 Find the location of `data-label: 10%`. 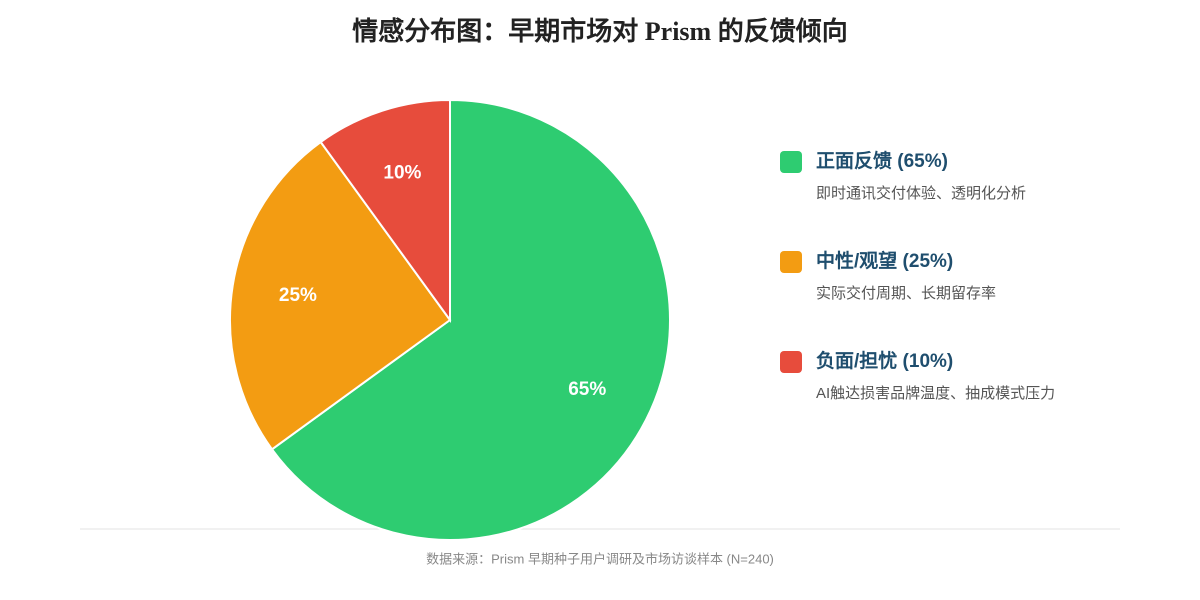

data-label: 10% is located at coordinates (402, 173).